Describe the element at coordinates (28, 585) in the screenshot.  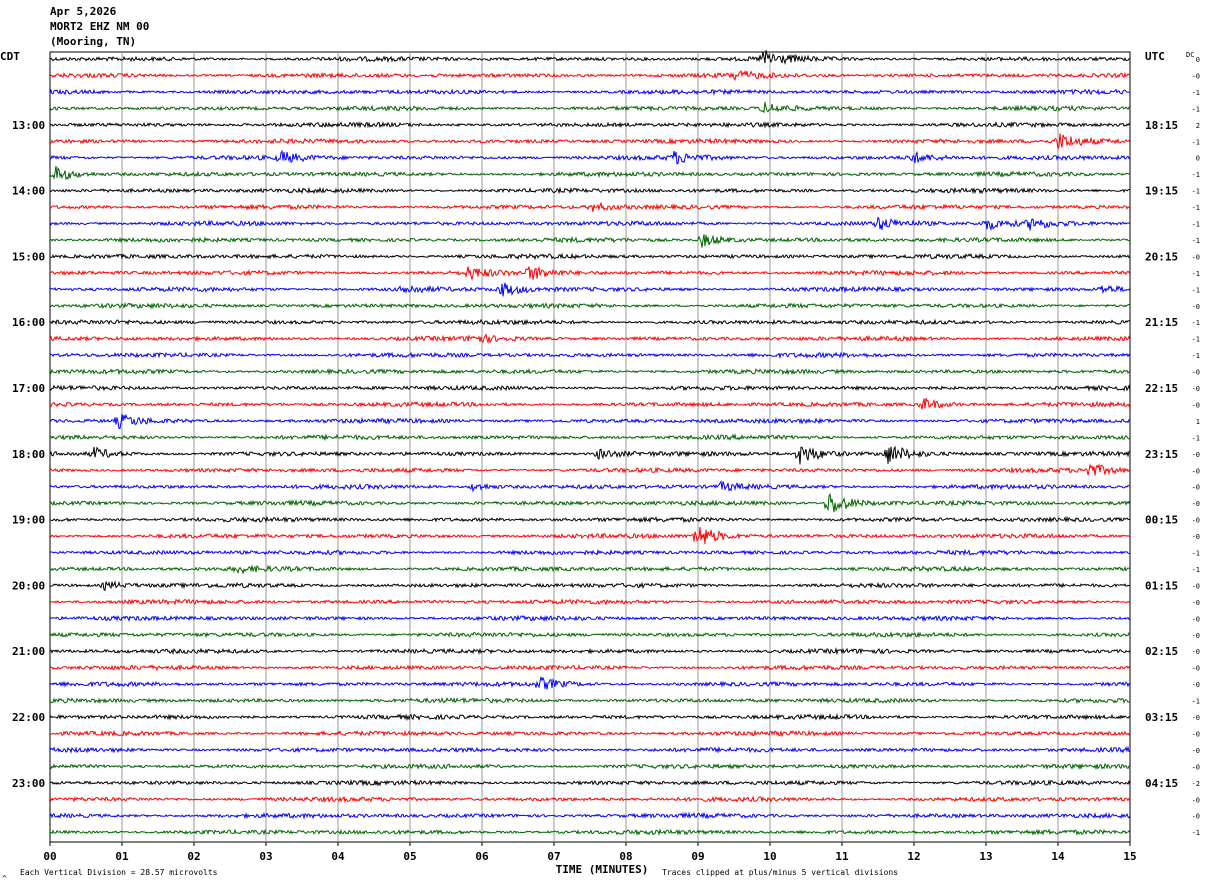
I see `cdt-time-label: 20:00` at that location.